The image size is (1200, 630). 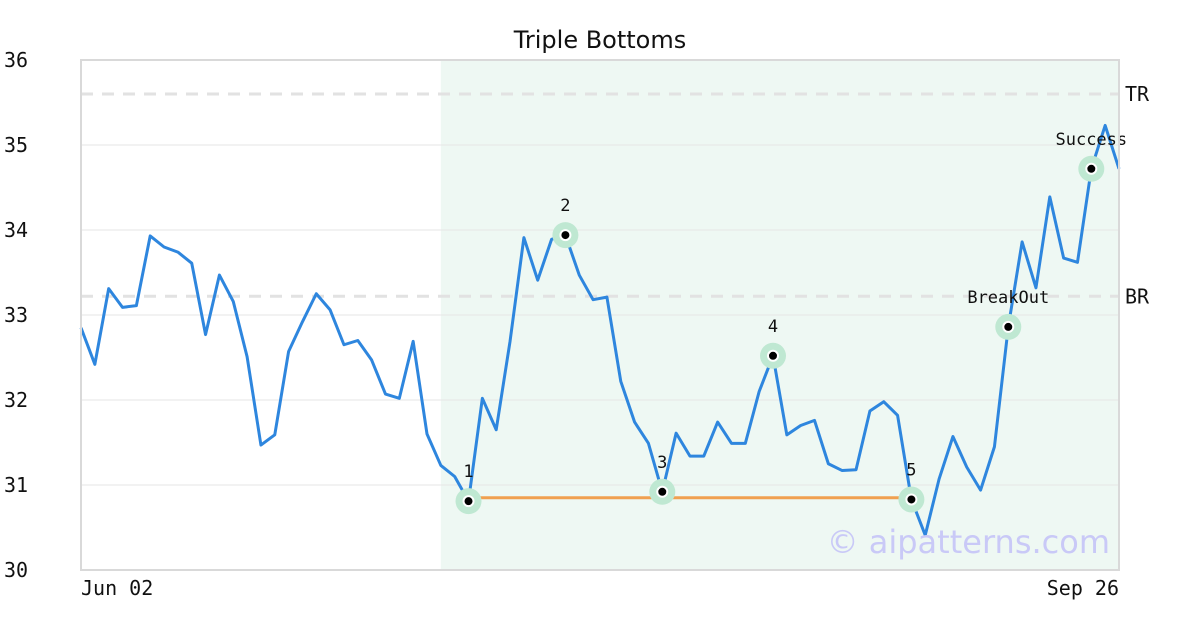 What do you see at coordinates (565, 206) in the screenshot?
I see `point-label-2: 2` at bounding box center [565, 206].